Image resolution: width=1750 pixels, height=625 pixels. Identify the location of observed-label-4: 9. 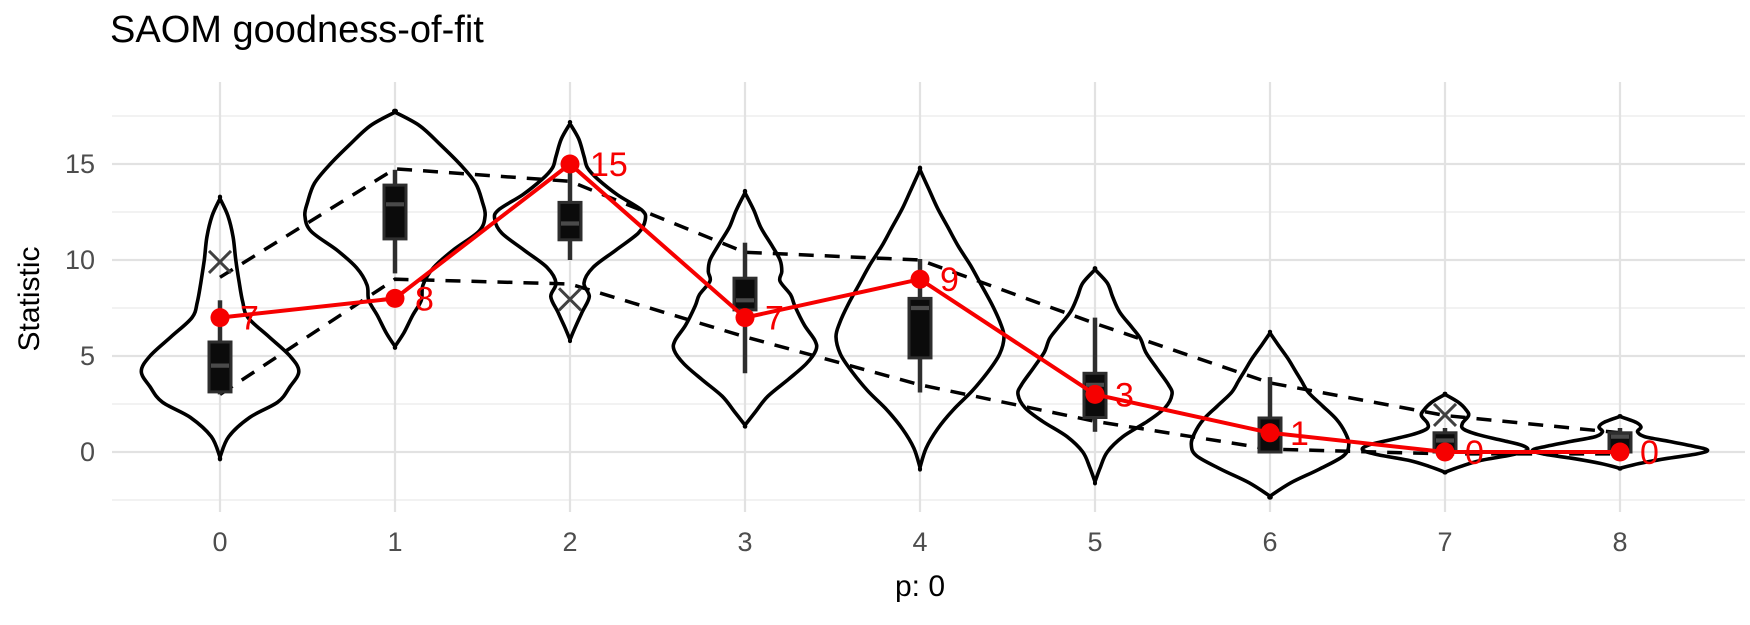
(949, 280).